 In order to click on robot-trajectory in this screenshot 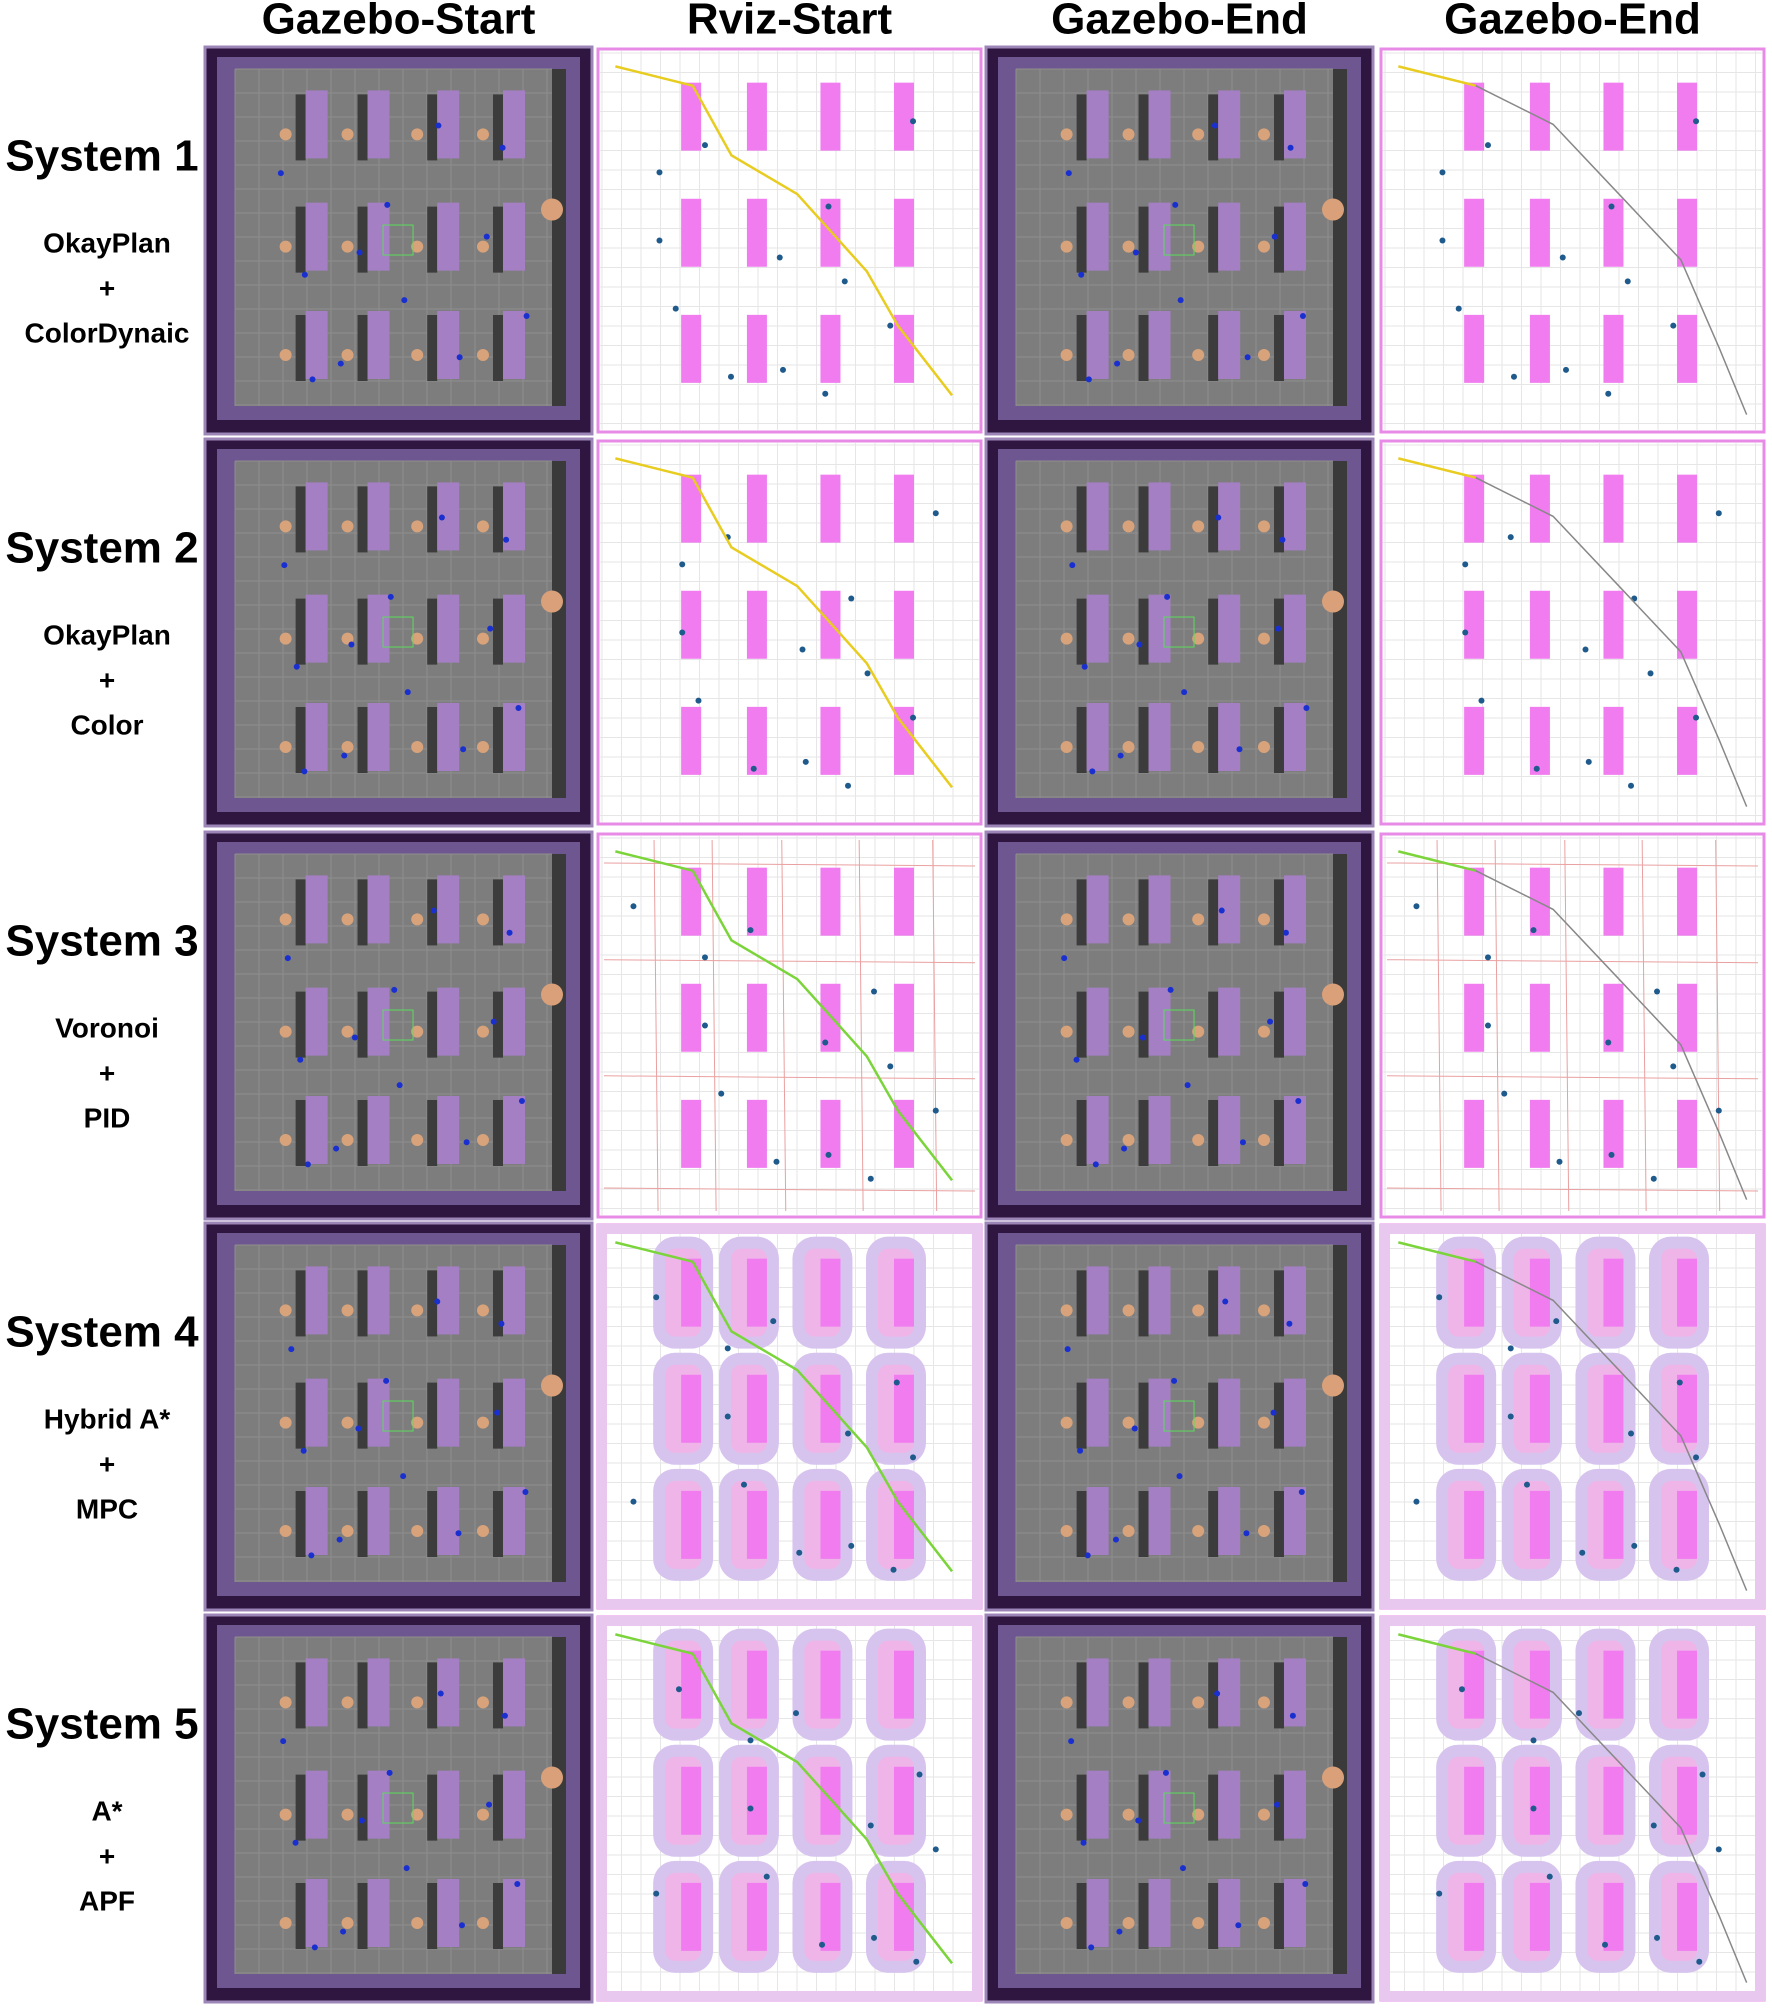, I will do `click(1611, 1426)`.